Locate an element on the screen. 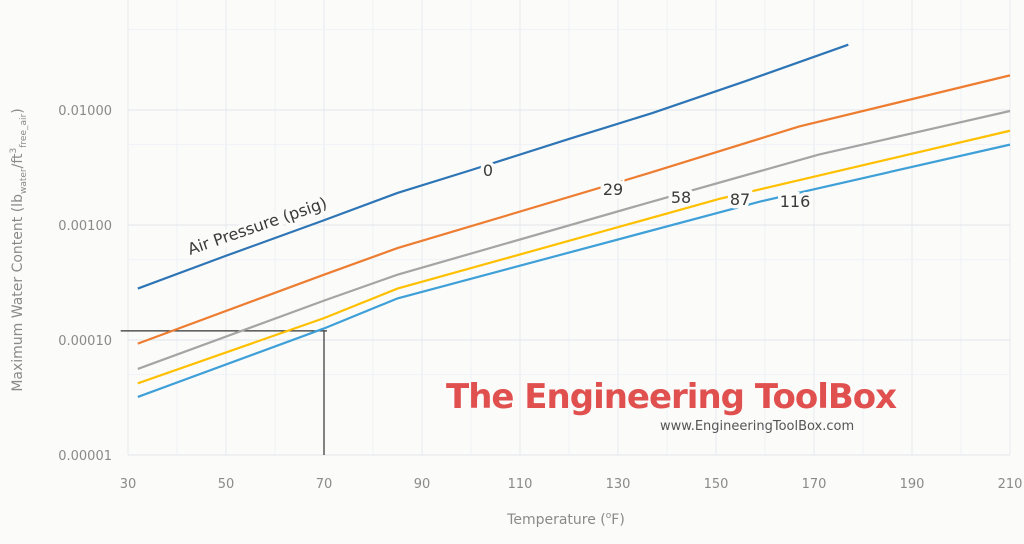 The height and width of the screenshot is (544, 1024). series-label-87: 87 is located at coordinates (740, 199).